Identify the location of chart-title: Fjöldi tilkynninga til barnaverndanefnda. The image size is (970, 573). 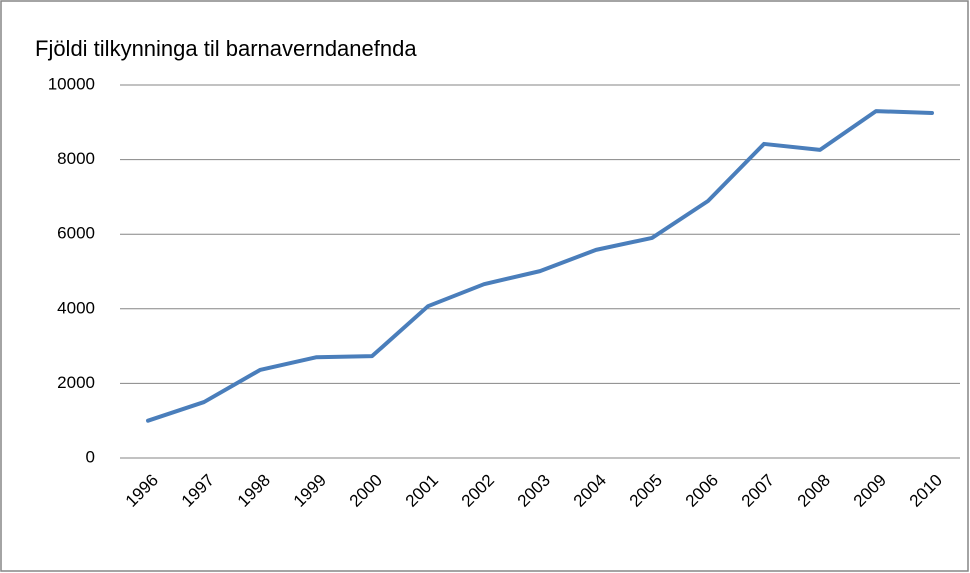
(226, 48).